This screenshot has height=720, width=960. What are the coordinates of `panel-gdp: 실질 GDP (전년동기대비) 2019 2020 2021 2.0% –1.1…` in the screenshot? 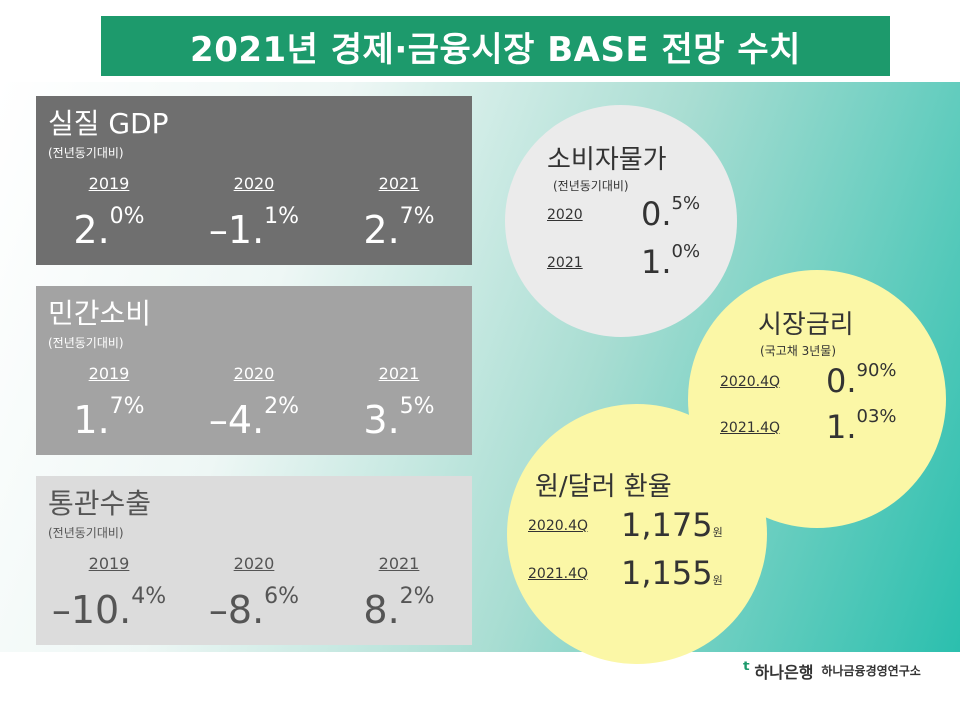 It's located at (254, 180).